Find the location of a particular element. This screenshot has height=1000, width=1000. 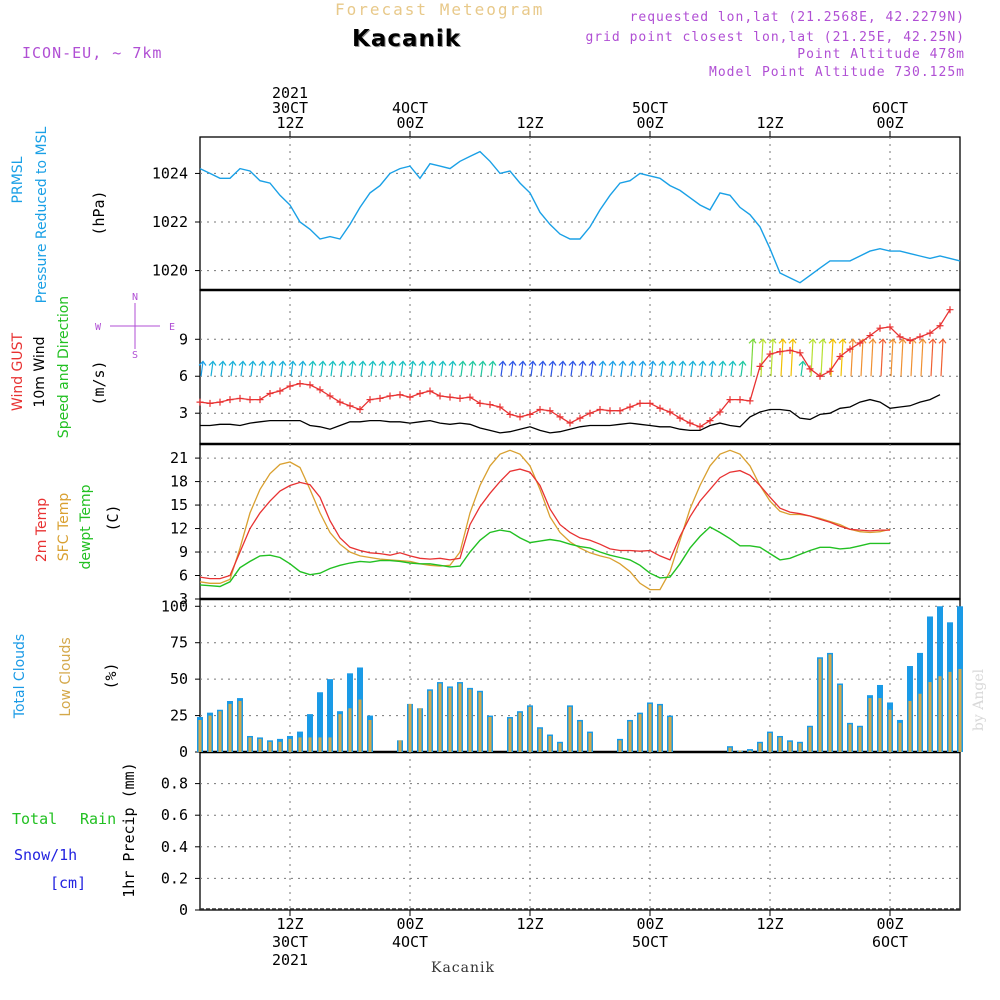

ytick-label-p5: 0.8 is located at coordinates (174, 784).